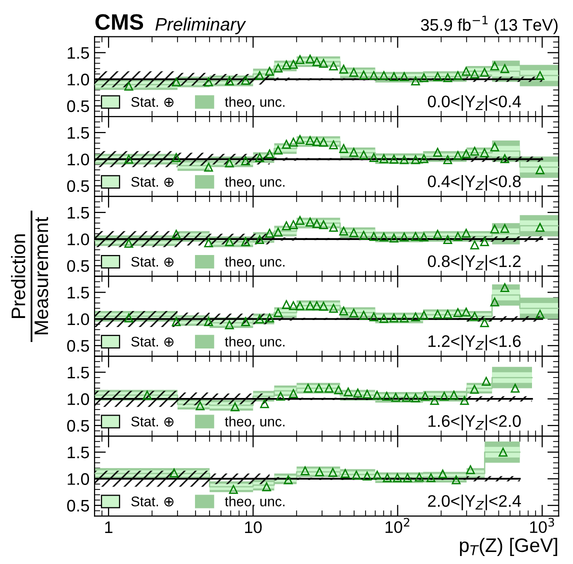  I want to click on annotation: 1.2<|Y$_{Z}$|<1.6, so click(474, 342).